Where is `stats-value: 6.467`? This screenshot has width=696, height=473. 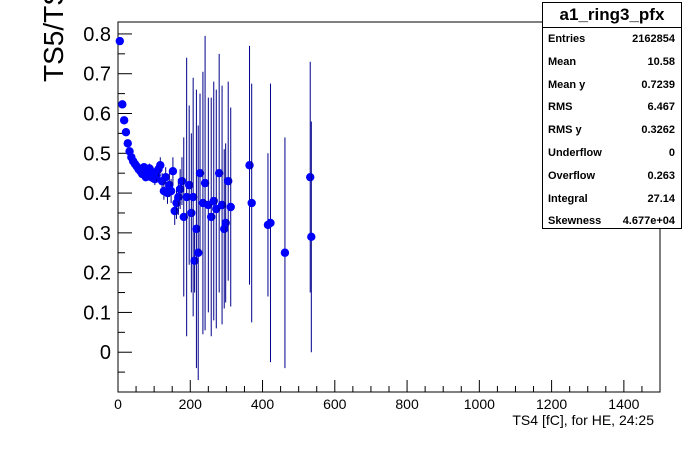
stats-value: 6.467 is located at coordinates (661, 107).